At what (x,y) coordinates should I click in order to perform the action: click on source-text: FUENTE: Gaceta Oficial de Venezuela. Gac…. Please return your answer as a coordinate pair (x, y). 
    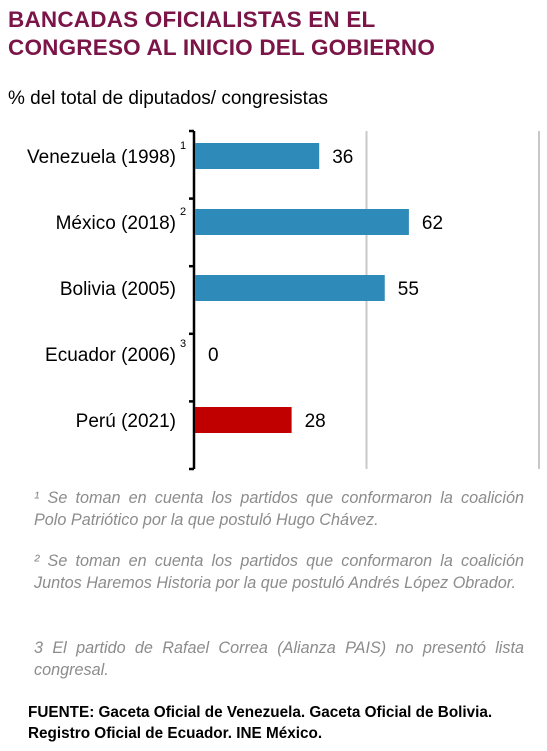
    Looking at the image, I should click on (260, 723).